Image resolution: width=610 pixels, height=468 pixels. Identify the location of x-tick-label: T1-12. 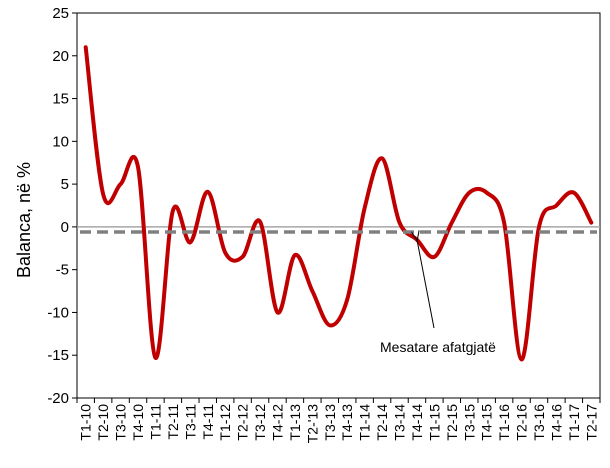
(225, 422).